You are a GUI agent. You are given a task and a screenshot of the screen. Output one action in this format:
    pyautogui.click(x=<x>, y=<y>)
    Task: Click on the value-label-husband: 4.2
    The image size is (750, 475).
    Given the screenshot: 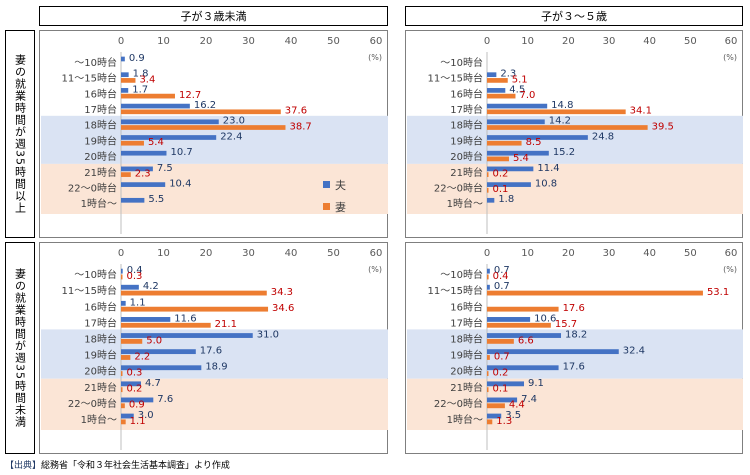 What is the action you would take?
    pyautogui.click(x=151, y=286)
    